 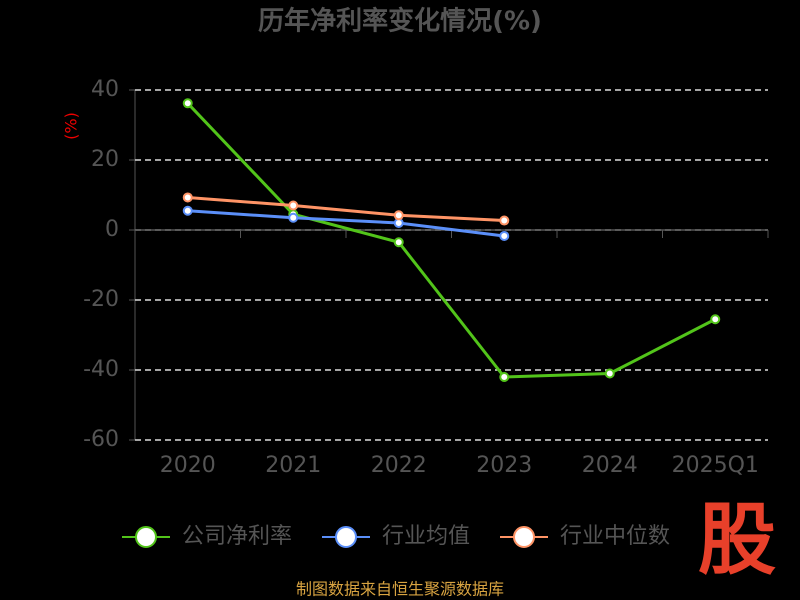 I want to click on logo: 股, so click(x=737, y=540).